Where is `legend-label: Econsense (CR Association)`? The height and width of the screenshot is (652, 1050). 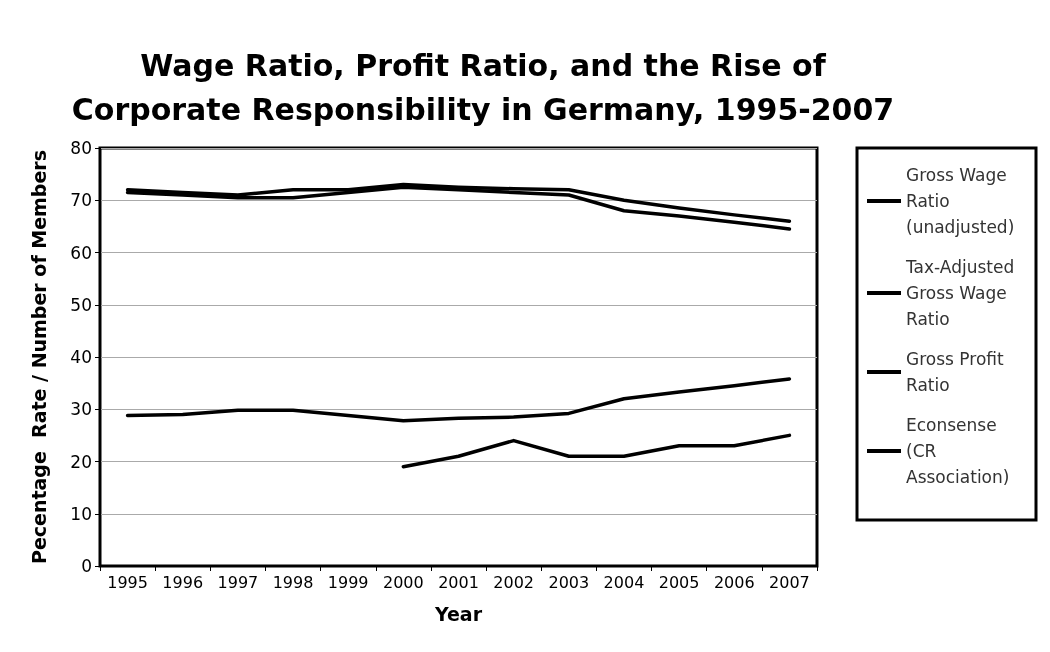
legend-label: Econsense (CR Association) is located at coordinates (958, 451).